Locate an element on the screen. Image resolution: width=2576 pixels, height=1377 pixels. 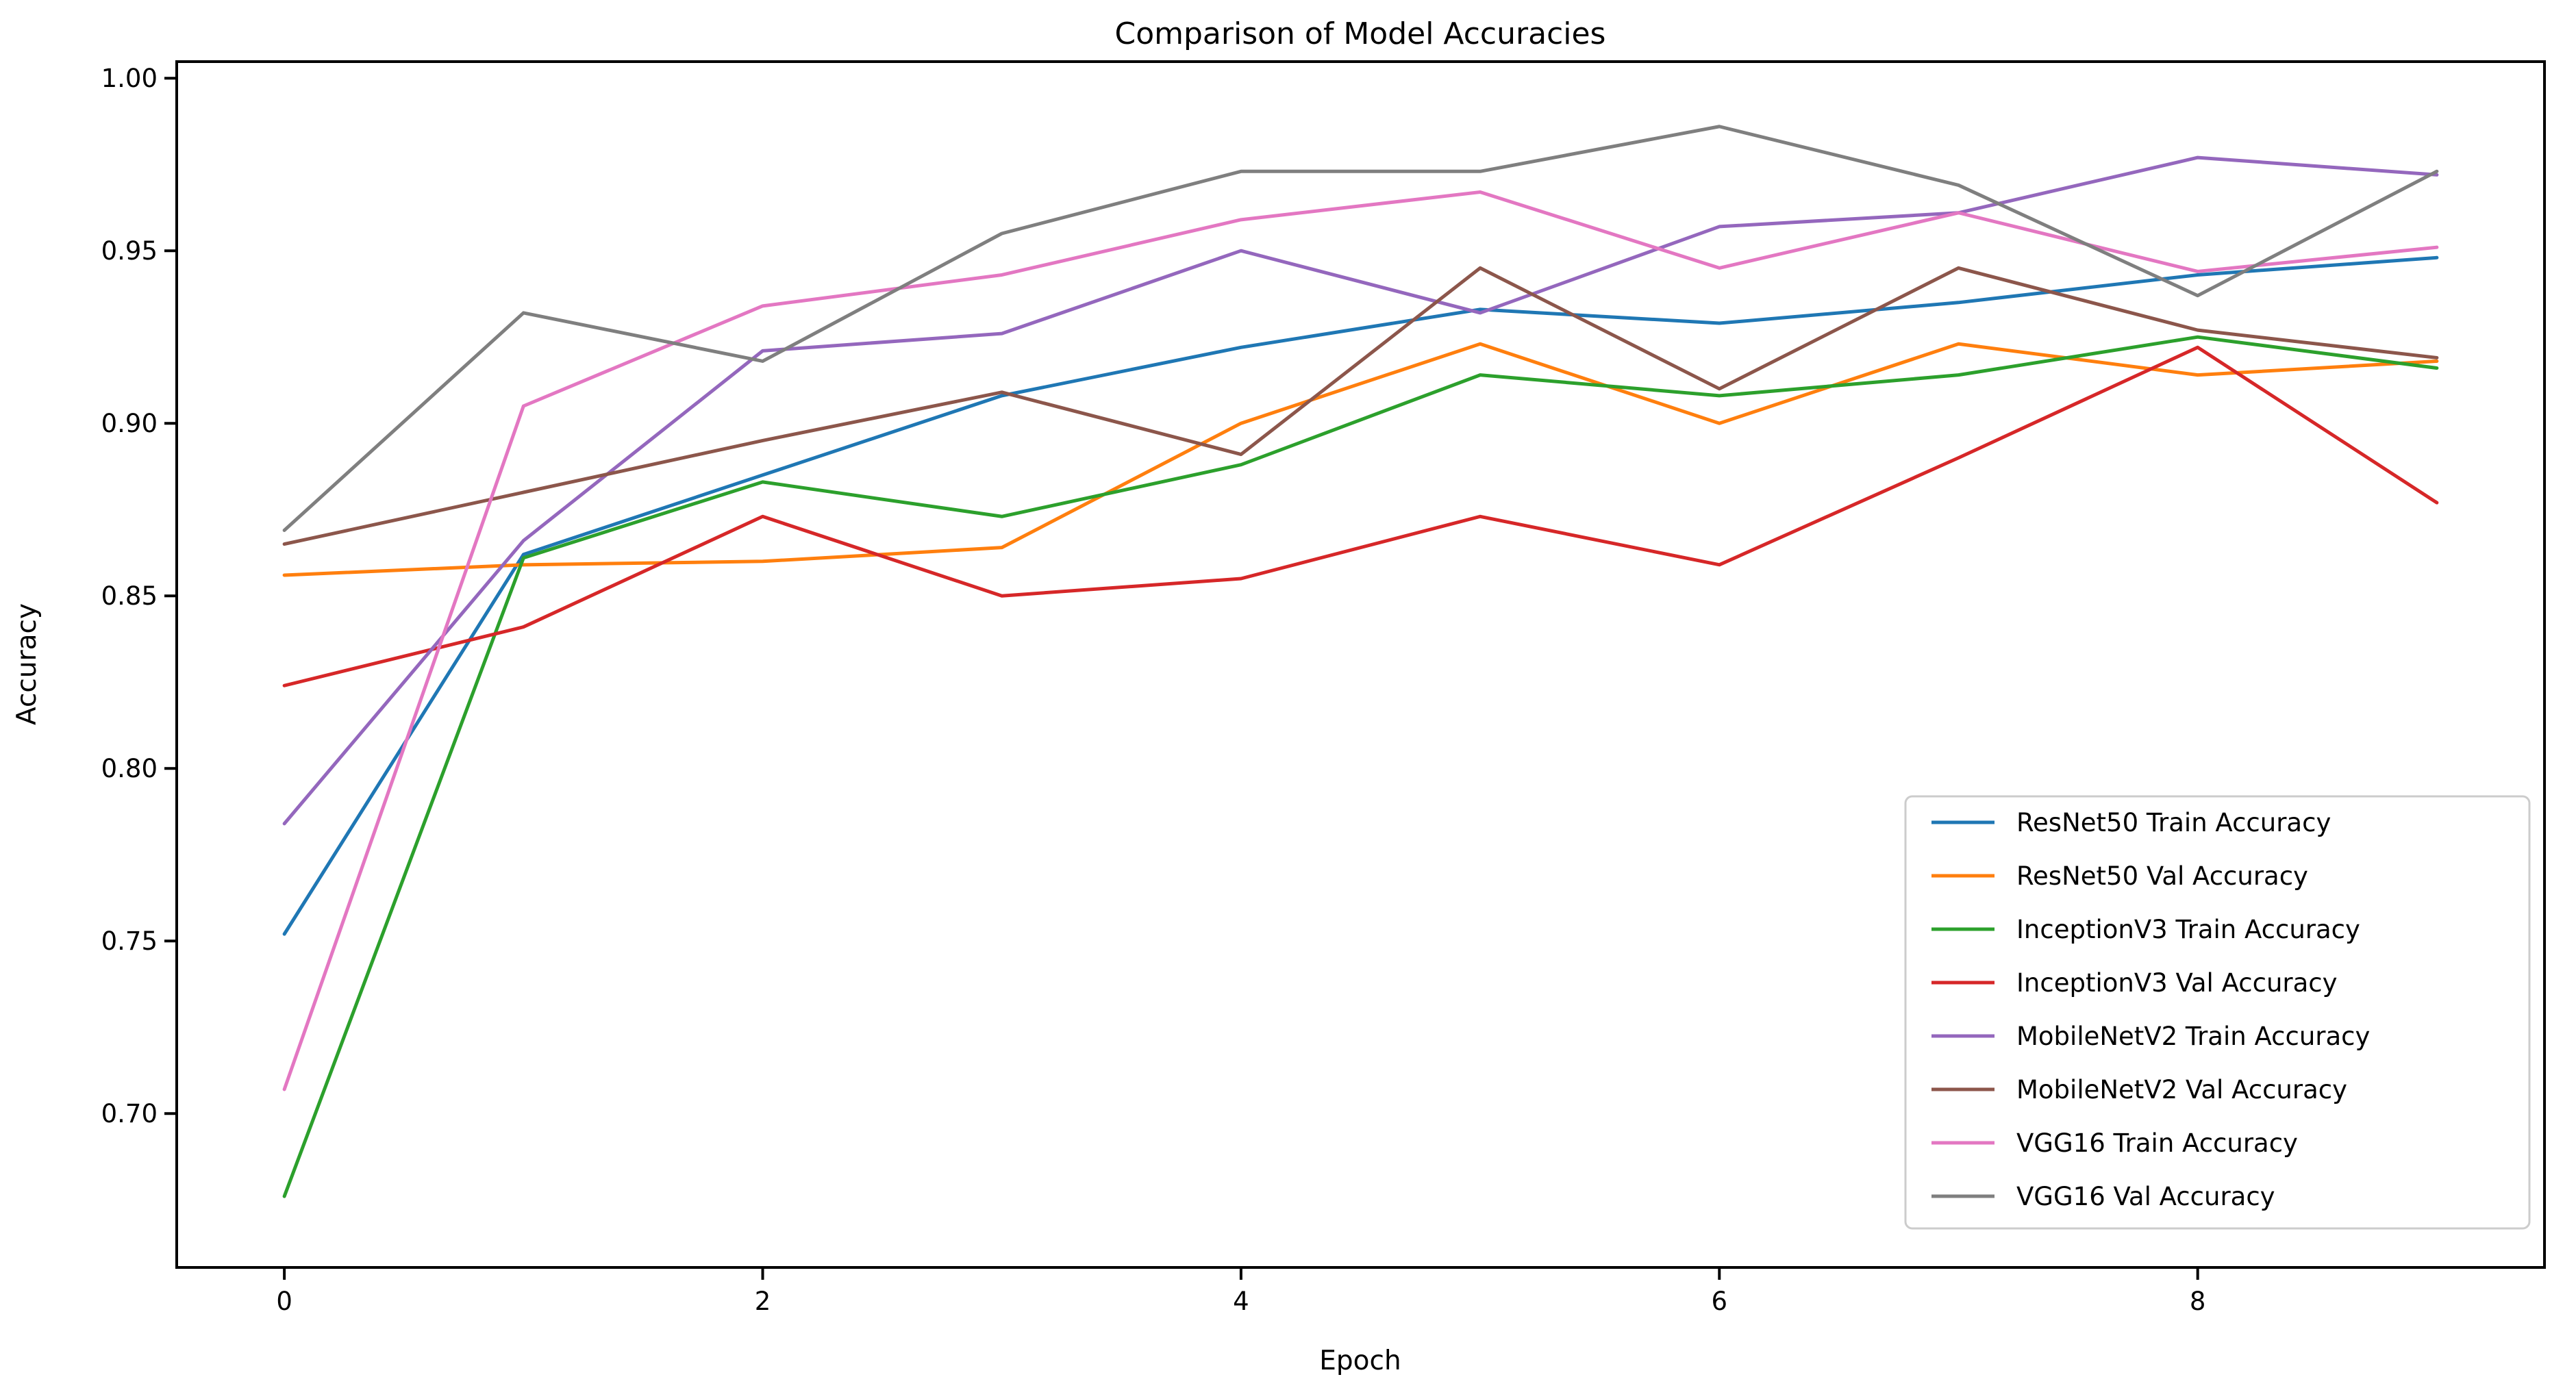
series-line-resnet50-val-accuracy is located at coordinates (1360, 459).